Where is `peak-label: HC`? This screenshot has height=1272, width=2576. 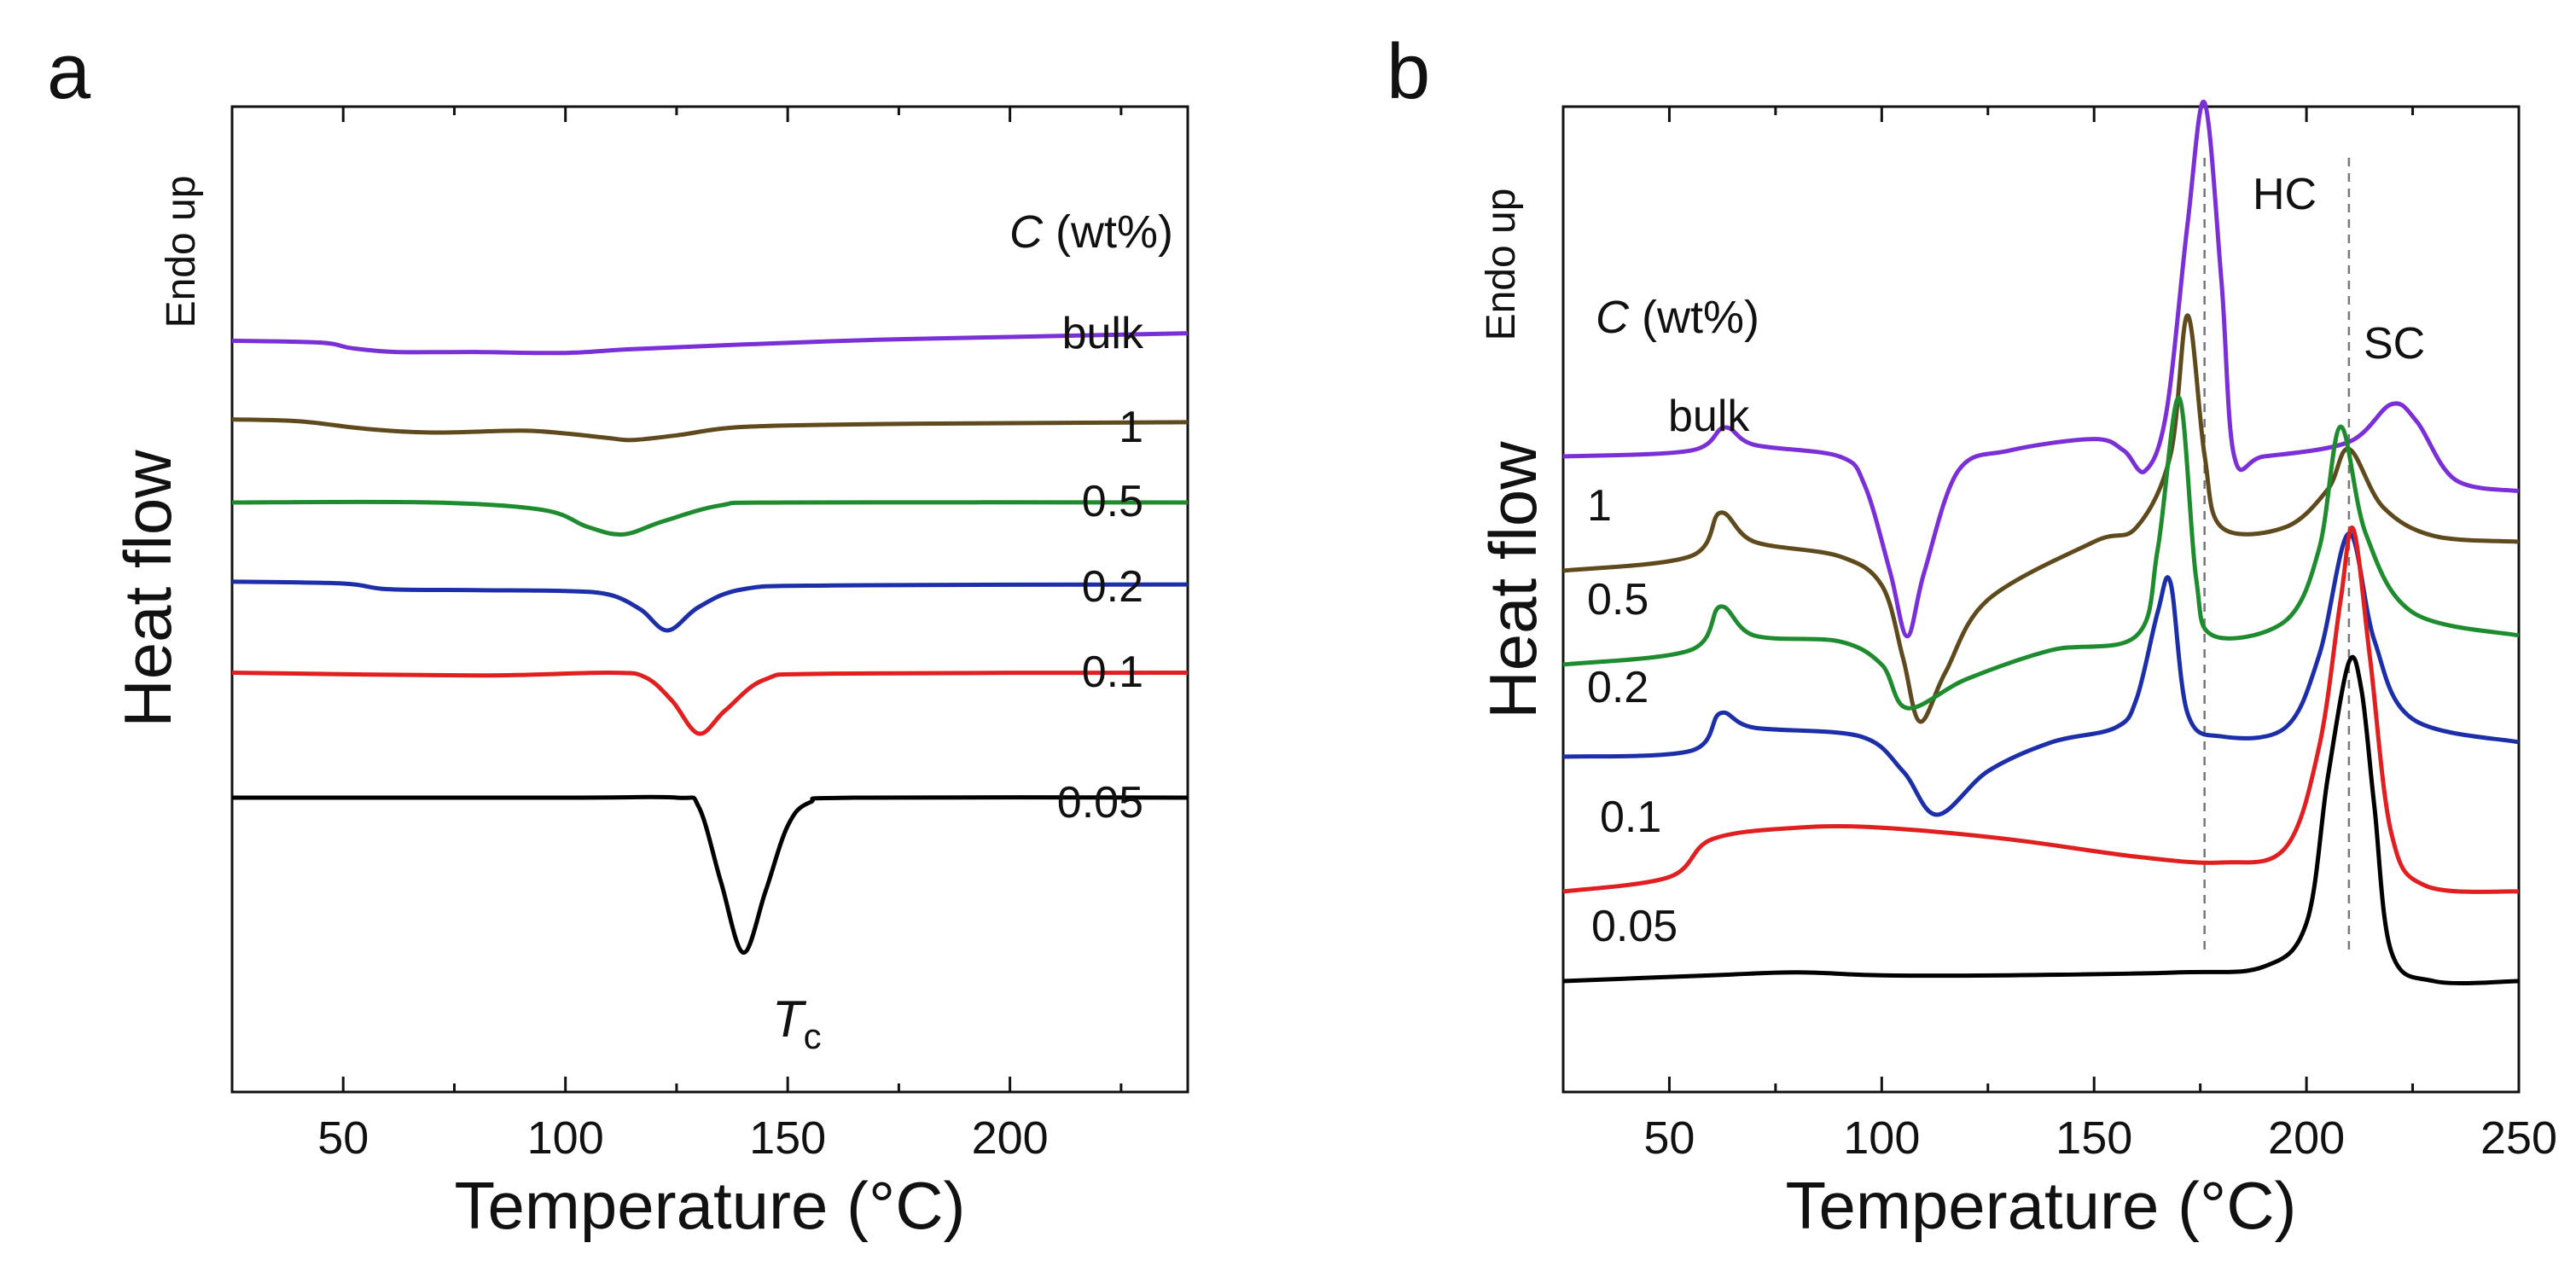
peak-label: HC is located at coordinates (2285, 195).